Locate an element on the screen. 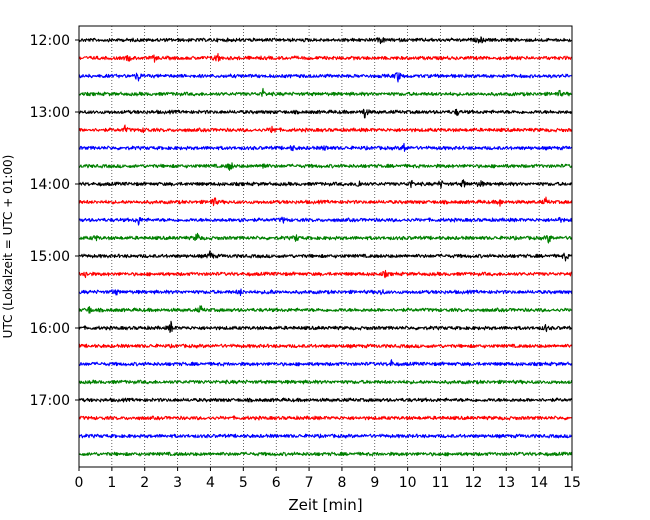 The width and height of the screenshot is (650, 520). x-axis-ticks: 0 1 2 3 4 5 6 7 8 9 10 11 12 13 14 15 is located at coordinates (328, 479).